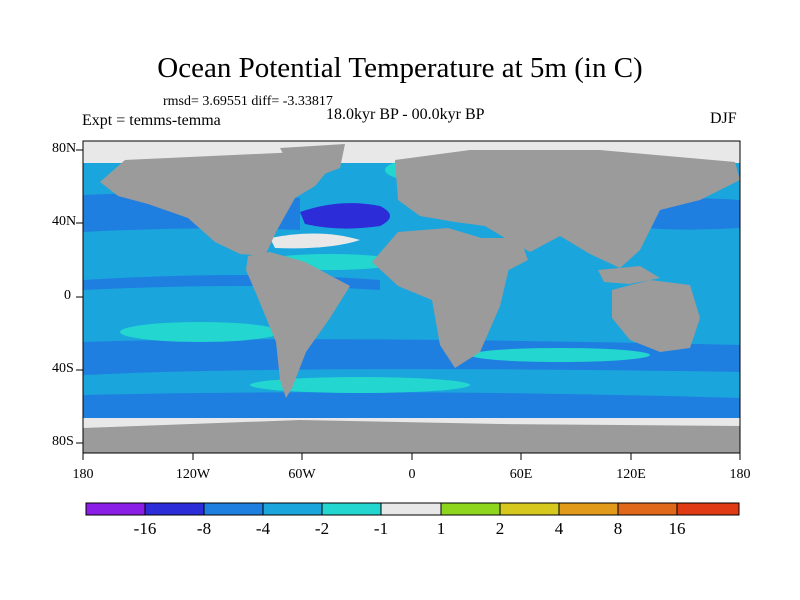 Image resolution: width=800 pixels, height=600 pixels. Describe the element at coordinates (629, 275) in the screenshot. I see `maritime-continent` at that location.